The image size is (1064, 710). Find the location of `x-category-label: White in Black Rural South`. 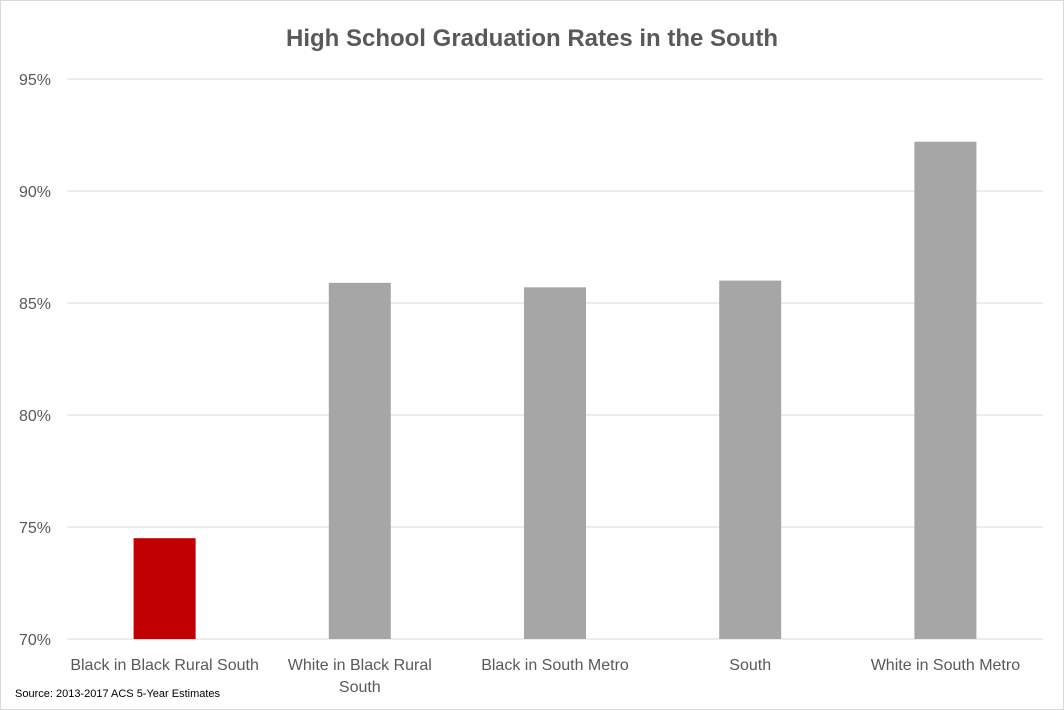

x-category-label: White in Black Rural South is located at coordinates (360, 676).